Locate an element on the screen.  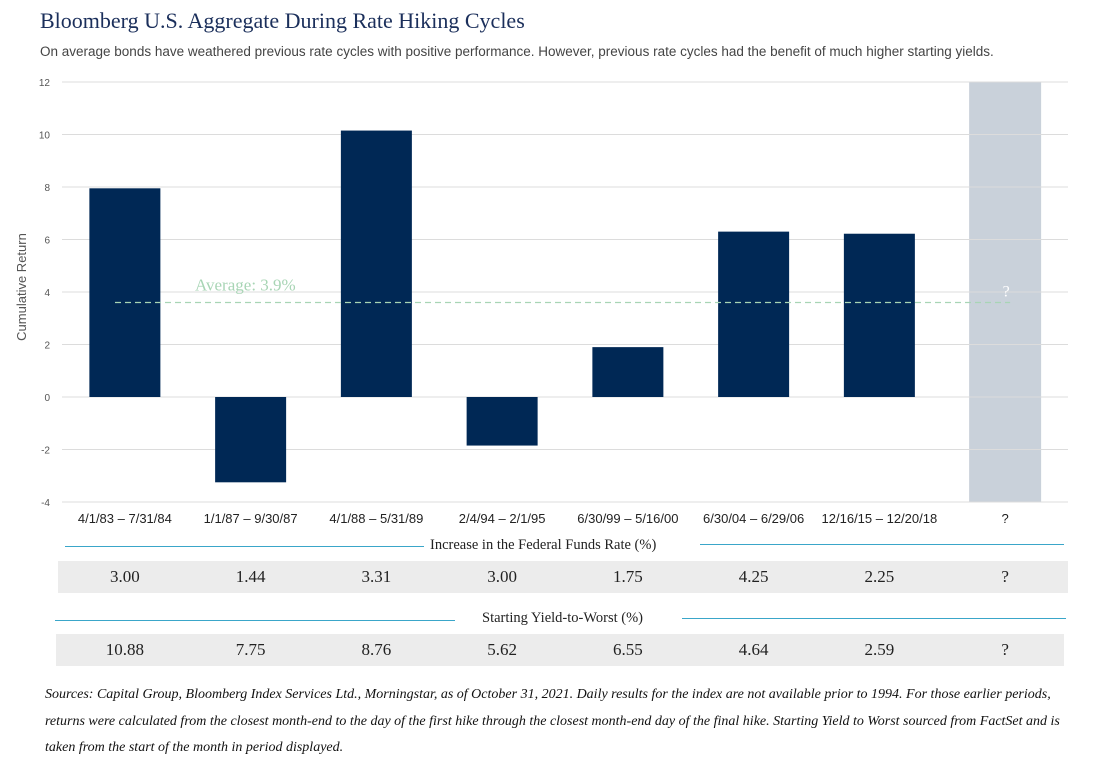
x-tick-label: 4/1/88 – 5/31/89 is located at coordinates (376, 518).